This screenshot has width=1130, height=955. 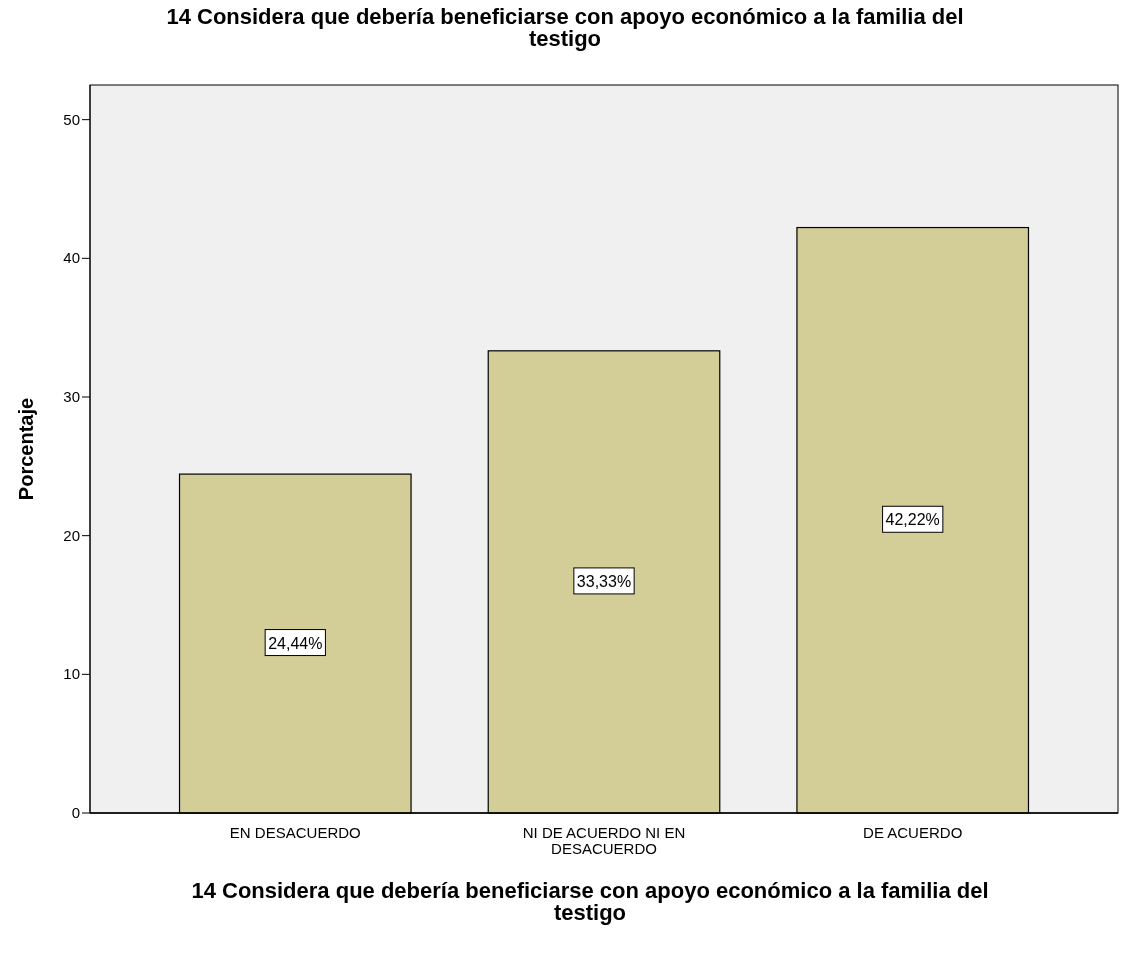 I want to click on x-tick-label: EN DESACUERDO, so click(x=295, y=832).